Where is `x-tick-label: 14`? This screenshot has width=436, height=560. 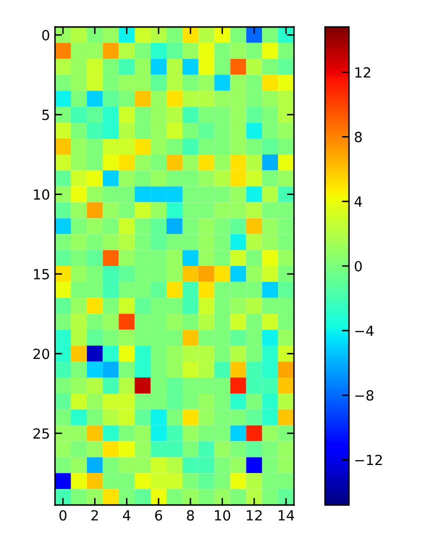 x-tick-label: 14 is located at coordinates (286, 515).